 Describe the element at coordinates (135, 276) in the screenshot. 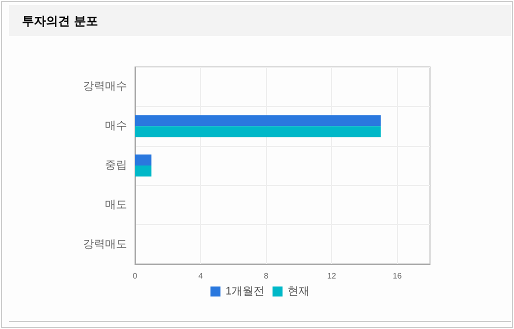

I see `x-tick-label: 0` at that location.